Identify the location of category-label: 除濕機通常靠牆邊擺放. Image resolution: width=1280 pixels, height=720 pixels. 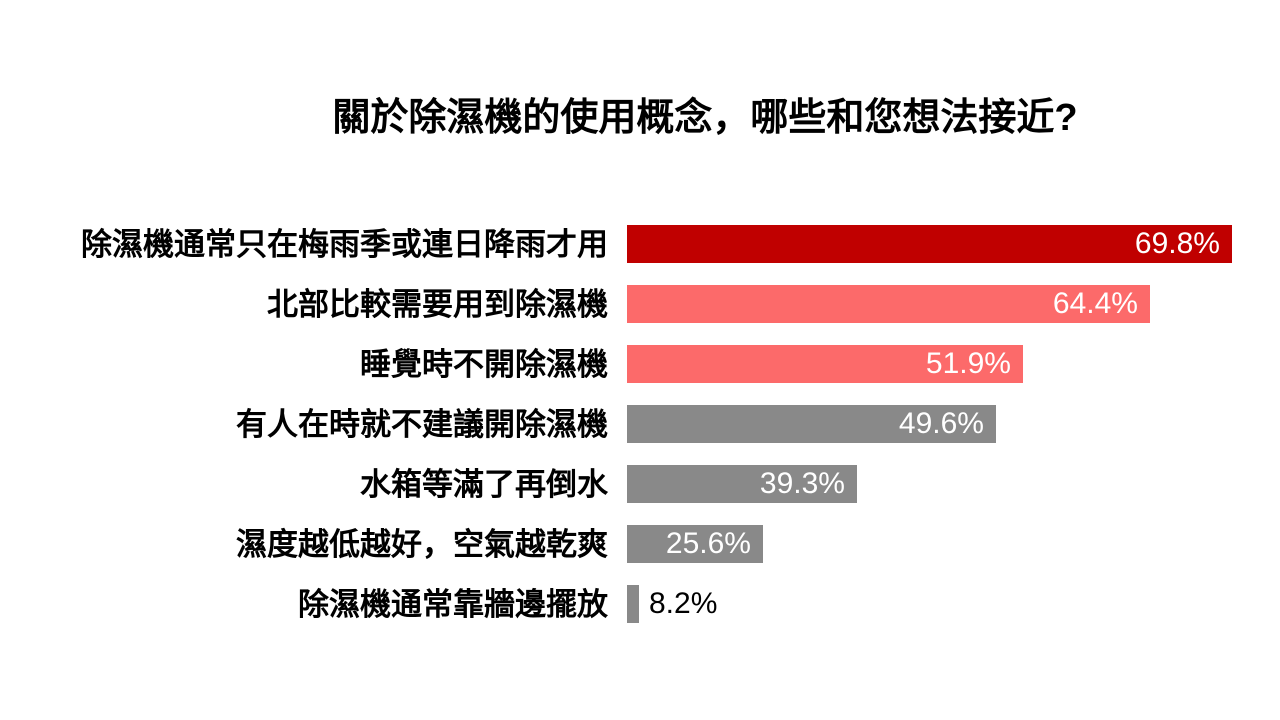
(453, 604).